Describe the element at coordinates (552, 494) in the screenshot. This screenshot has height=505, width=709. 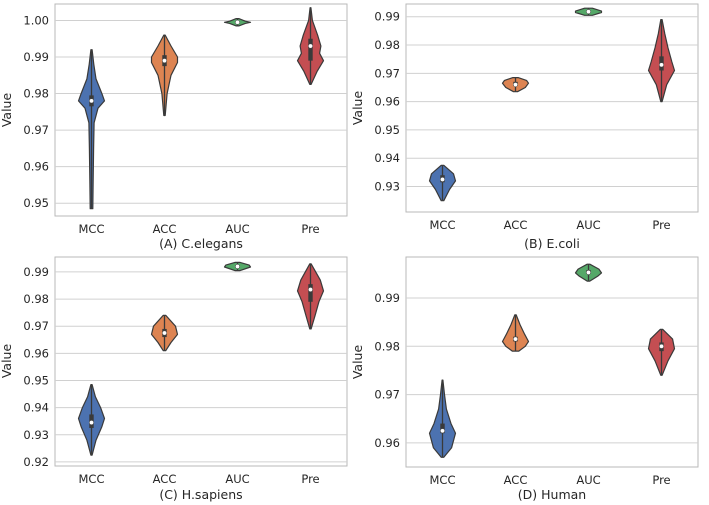
I see `x-axis-label: (D) Human` at that location.